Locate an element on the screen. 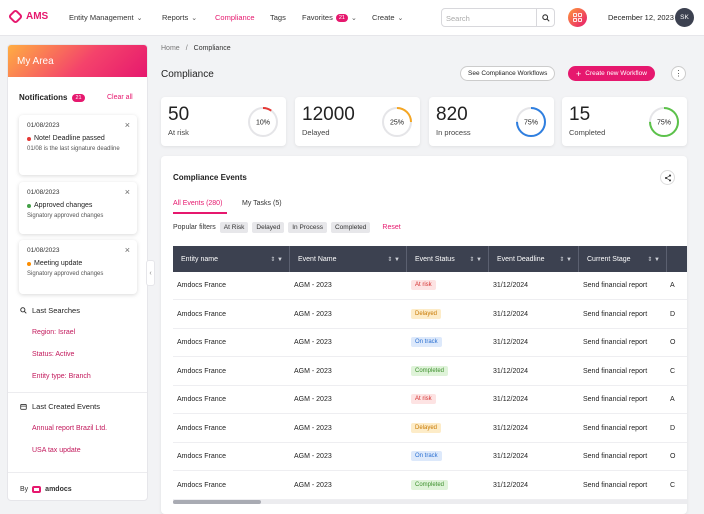  share-icon is located at coordinates (667, 177).